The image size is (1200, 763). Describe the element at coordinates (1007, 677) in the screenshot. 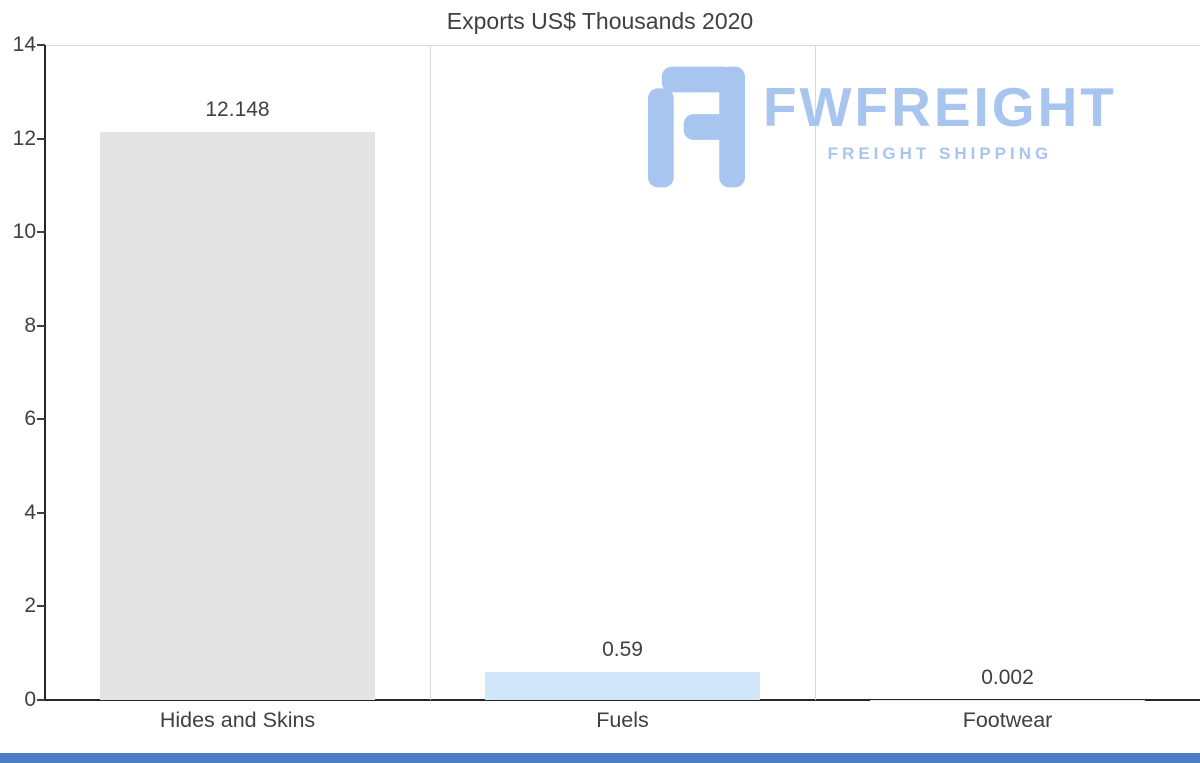

I see `bar-value-label-footwear: 0.002` at that location.